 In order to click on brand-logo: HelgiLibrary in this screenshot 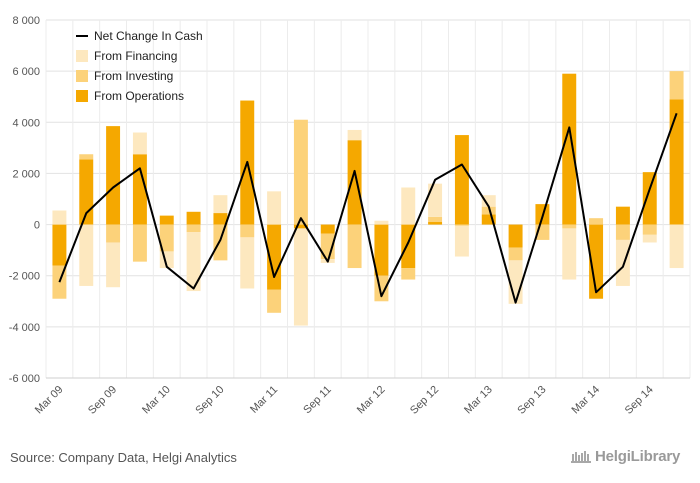, I will do `click(625, 456)`.